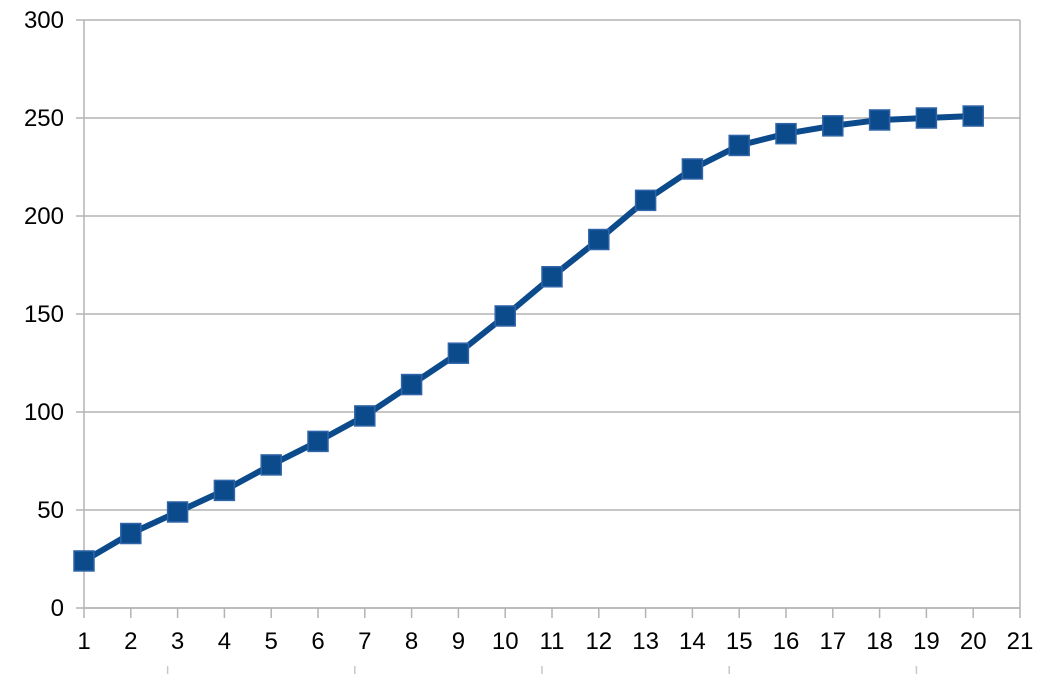 This screenshot has width=1060, height=674. Describe the element at coordinates (692, 641) in the screenshot. I see `x-tick-label: 14` at that location.